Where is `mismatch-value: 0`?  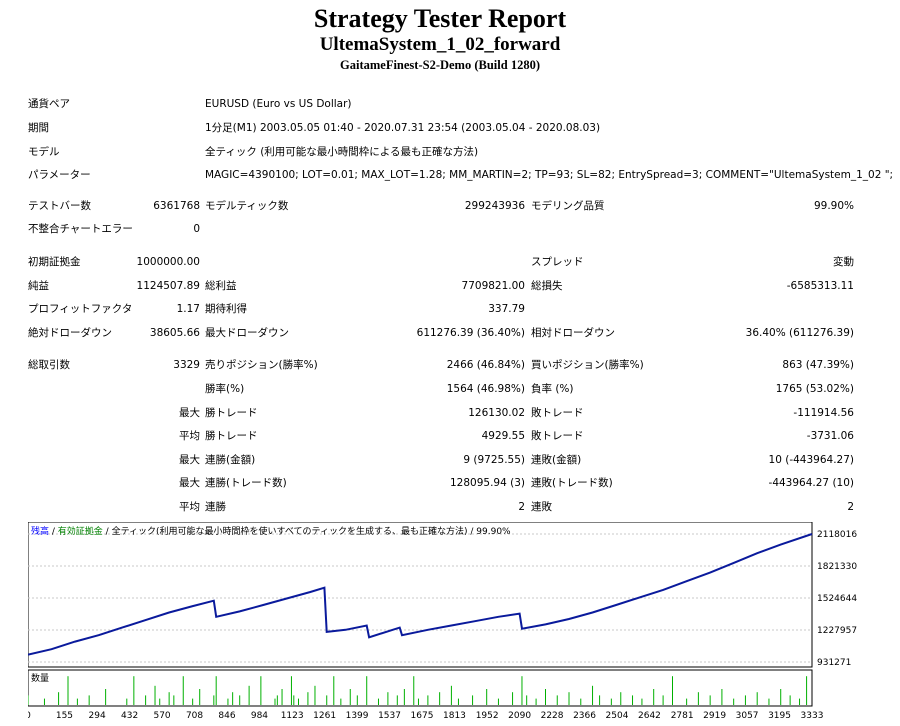 mismatch-value: 0 is located at coordinates (196, 229).